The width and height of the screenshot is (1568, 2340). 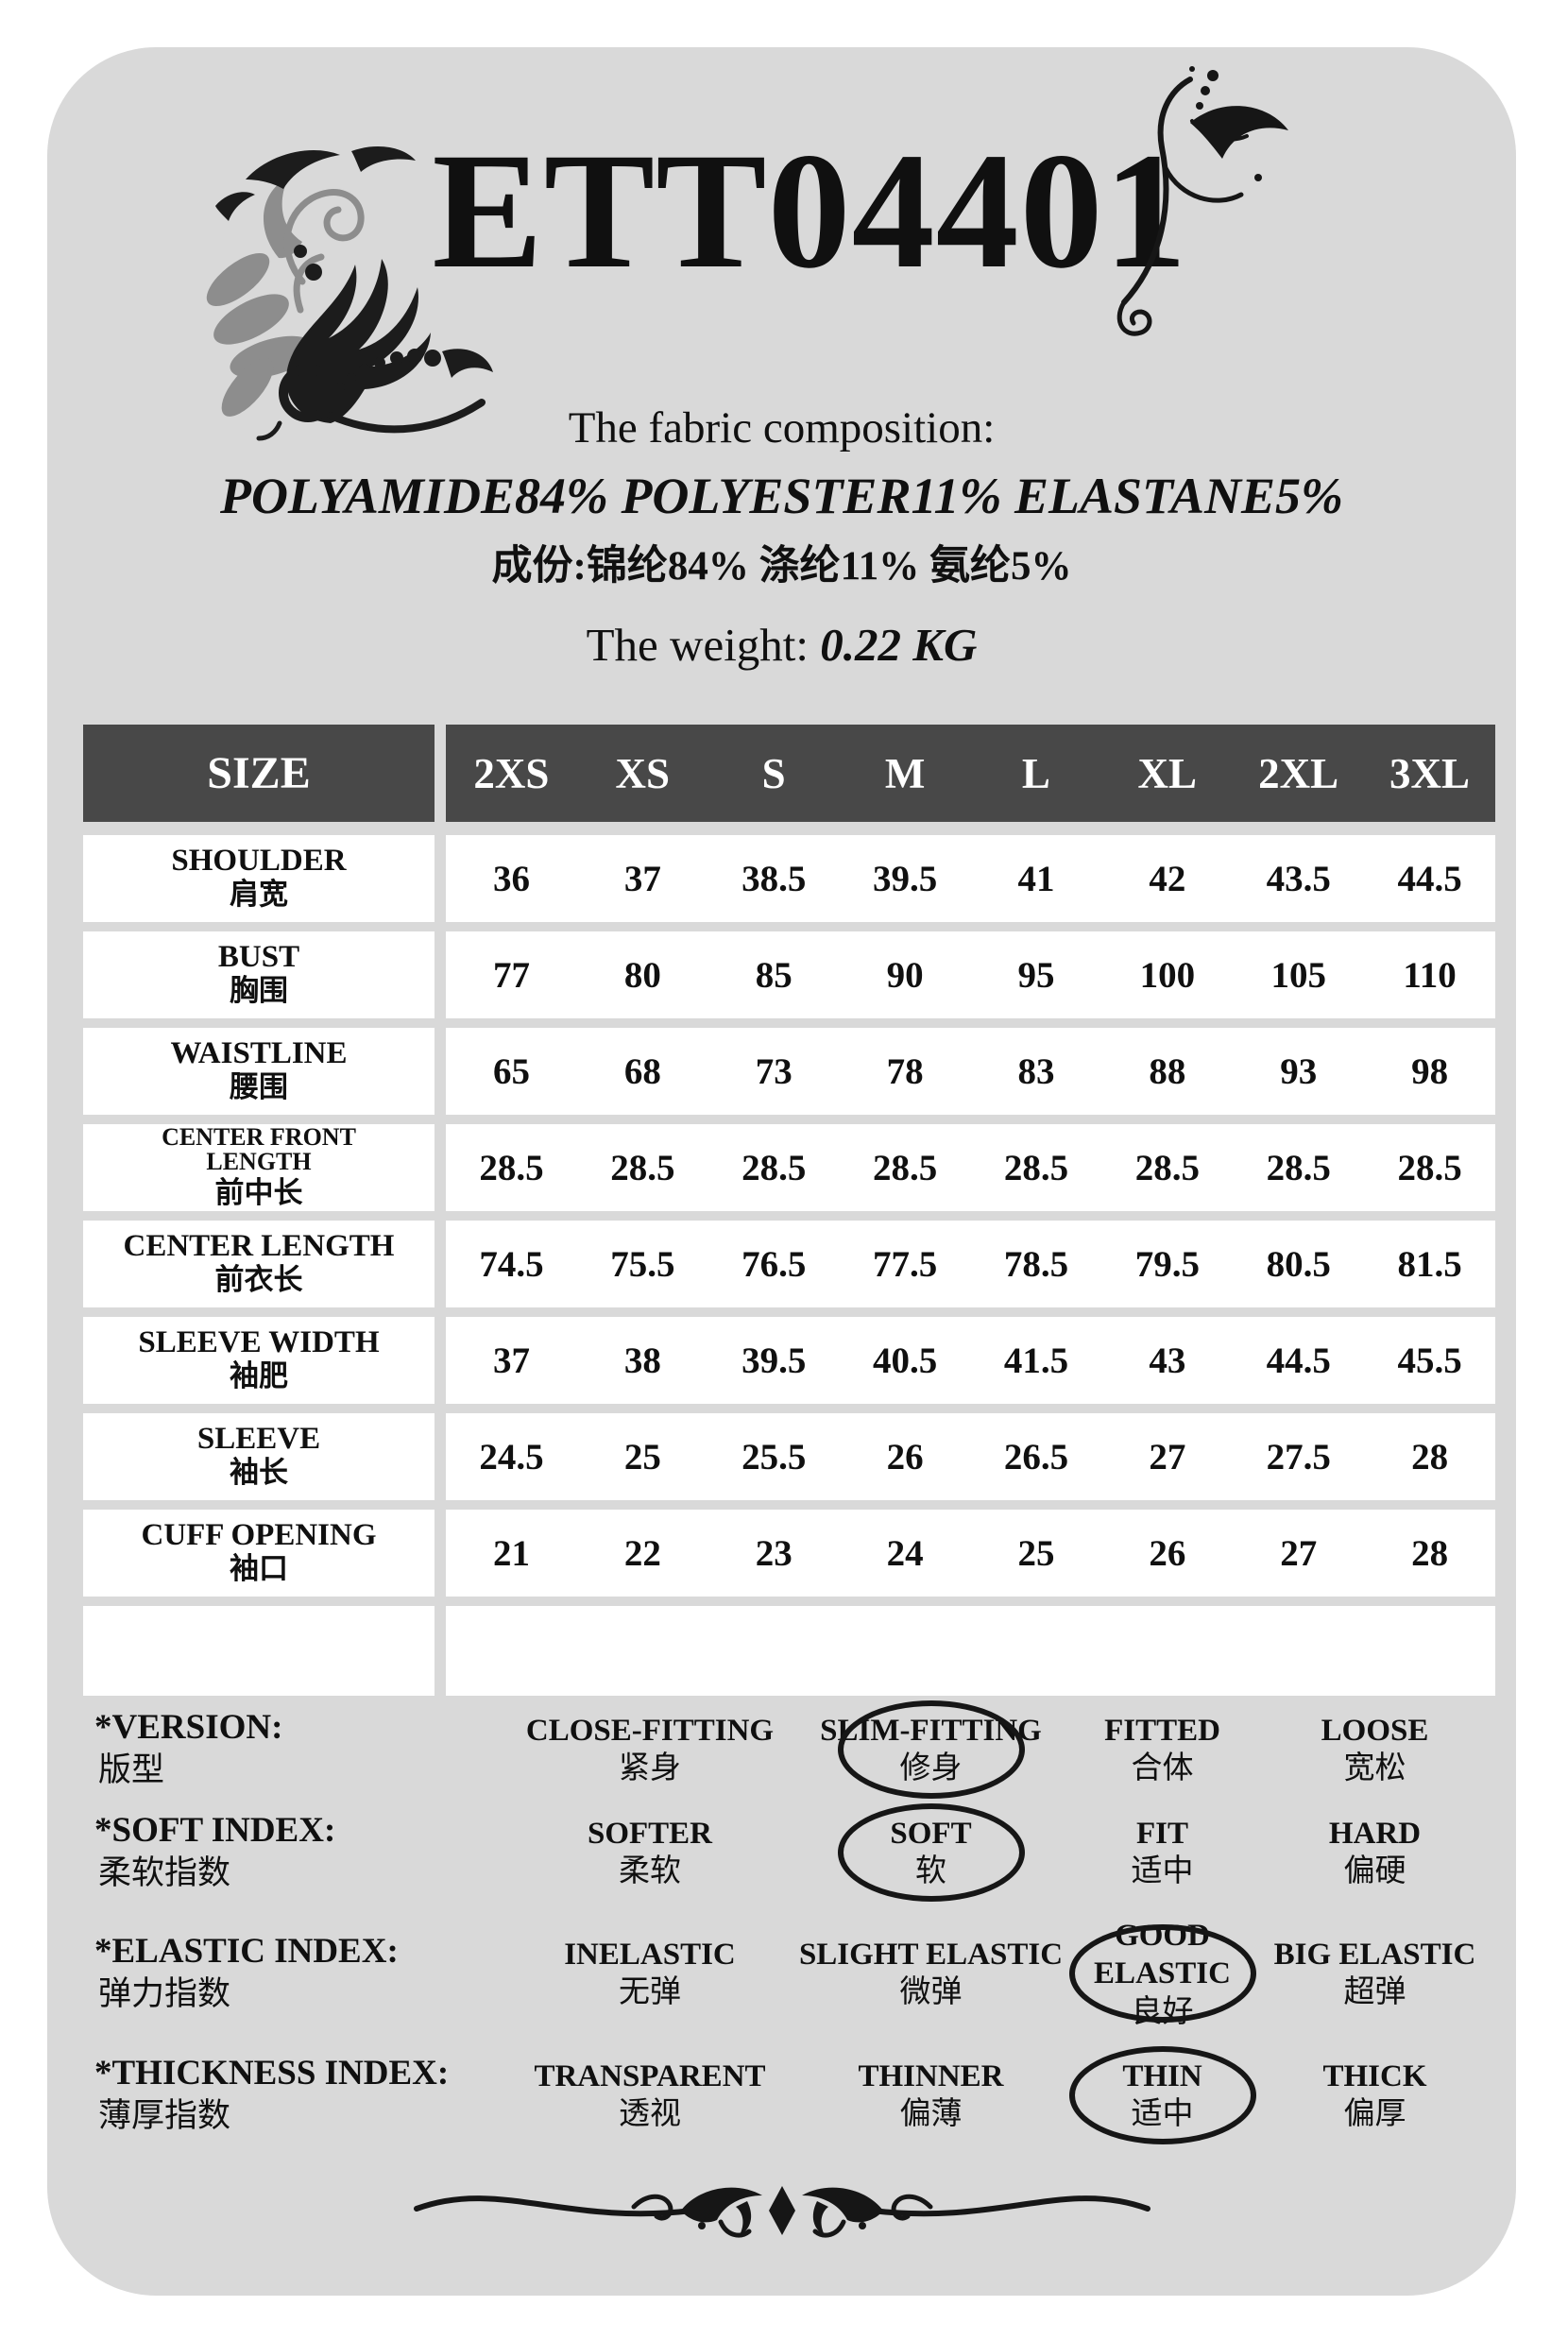 What do you see at coordinates (295, 1749) in the screenshot?
I see `index-label: *VERSION: 版型` at bounding box center [295, 1749].